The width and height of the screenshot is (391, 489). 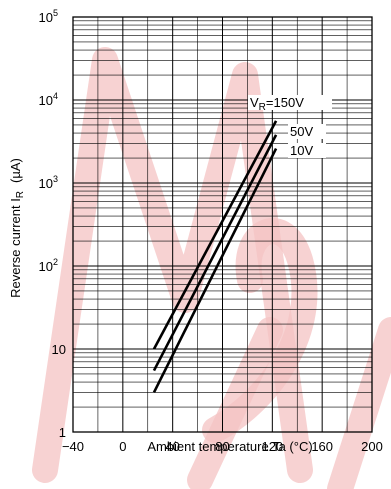 I want to click on y-axis-label: Reverse current IR (µA), so click(x=17, y=228).